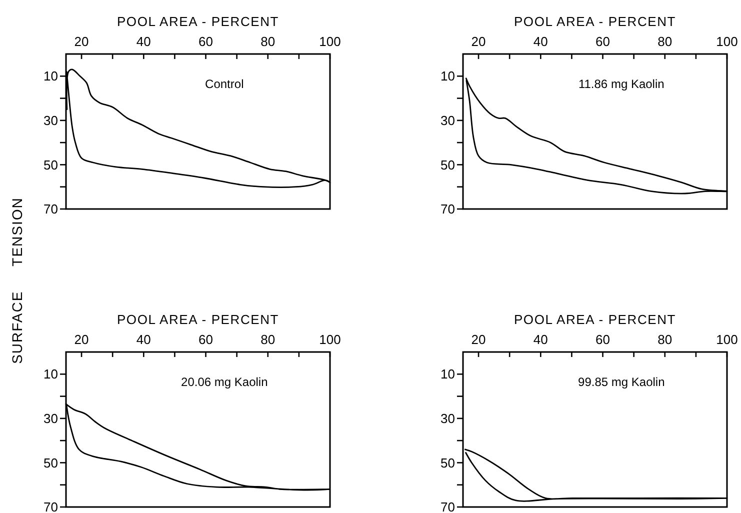 Image resolution: width=741 pixels, height=513 pixels. What do you see at coordinates (224, 84) in the screenshot?
I see `annotation: Control` at bounding box center [224, 84].